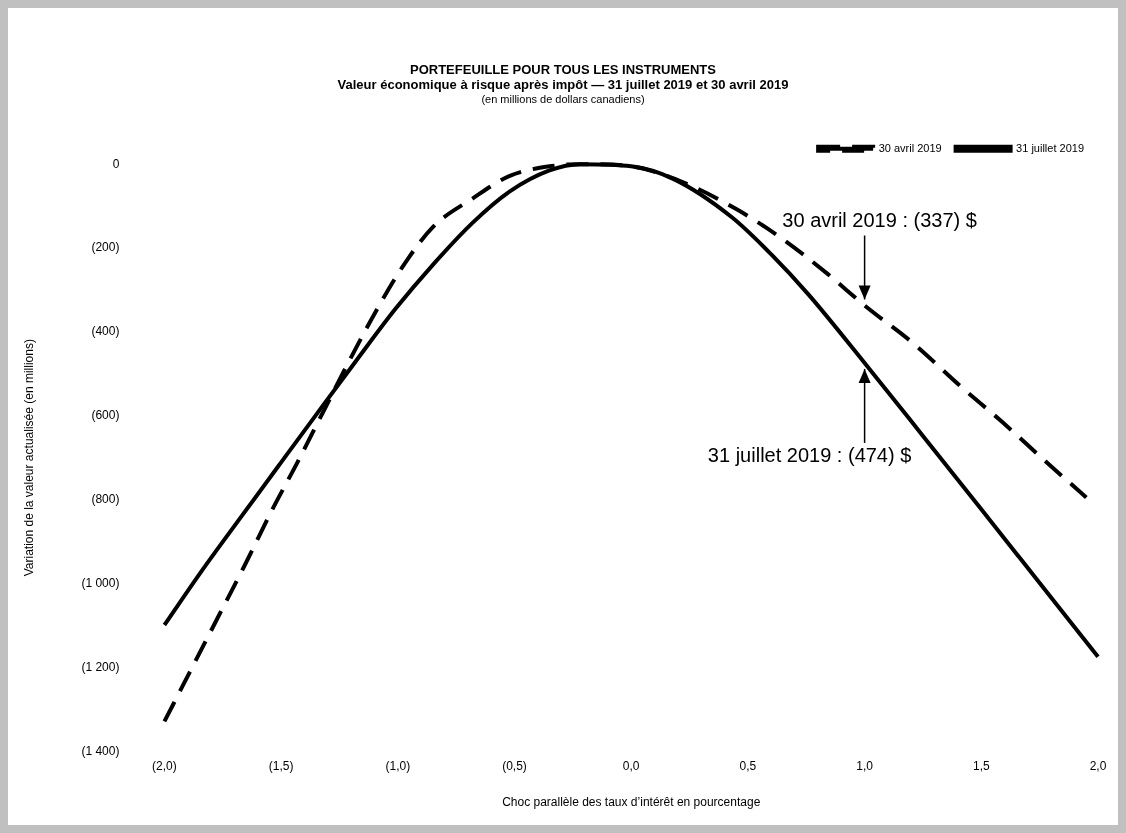 This screenshot has width=1126, height=833. What do you see at coordinates (281, 765) in the screenshot?
I see `x-tick-label: (1,5)` at bounding box center [281, 765].